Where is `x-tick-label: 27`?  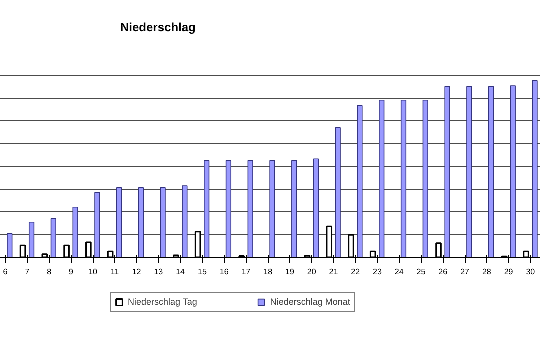
x-tick-label: 27 is located at coordinates (465, 272).